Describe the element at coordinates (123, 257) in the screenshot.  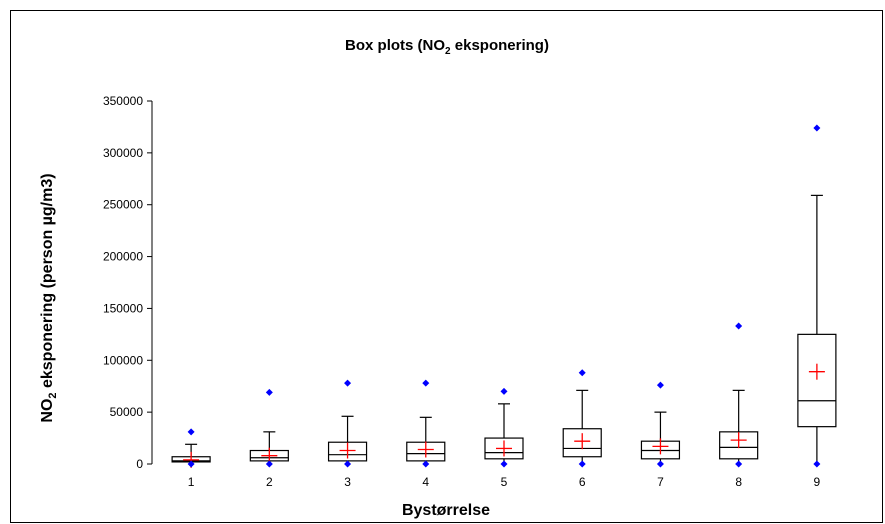
I see `y-tick-label: 200000` at that location.